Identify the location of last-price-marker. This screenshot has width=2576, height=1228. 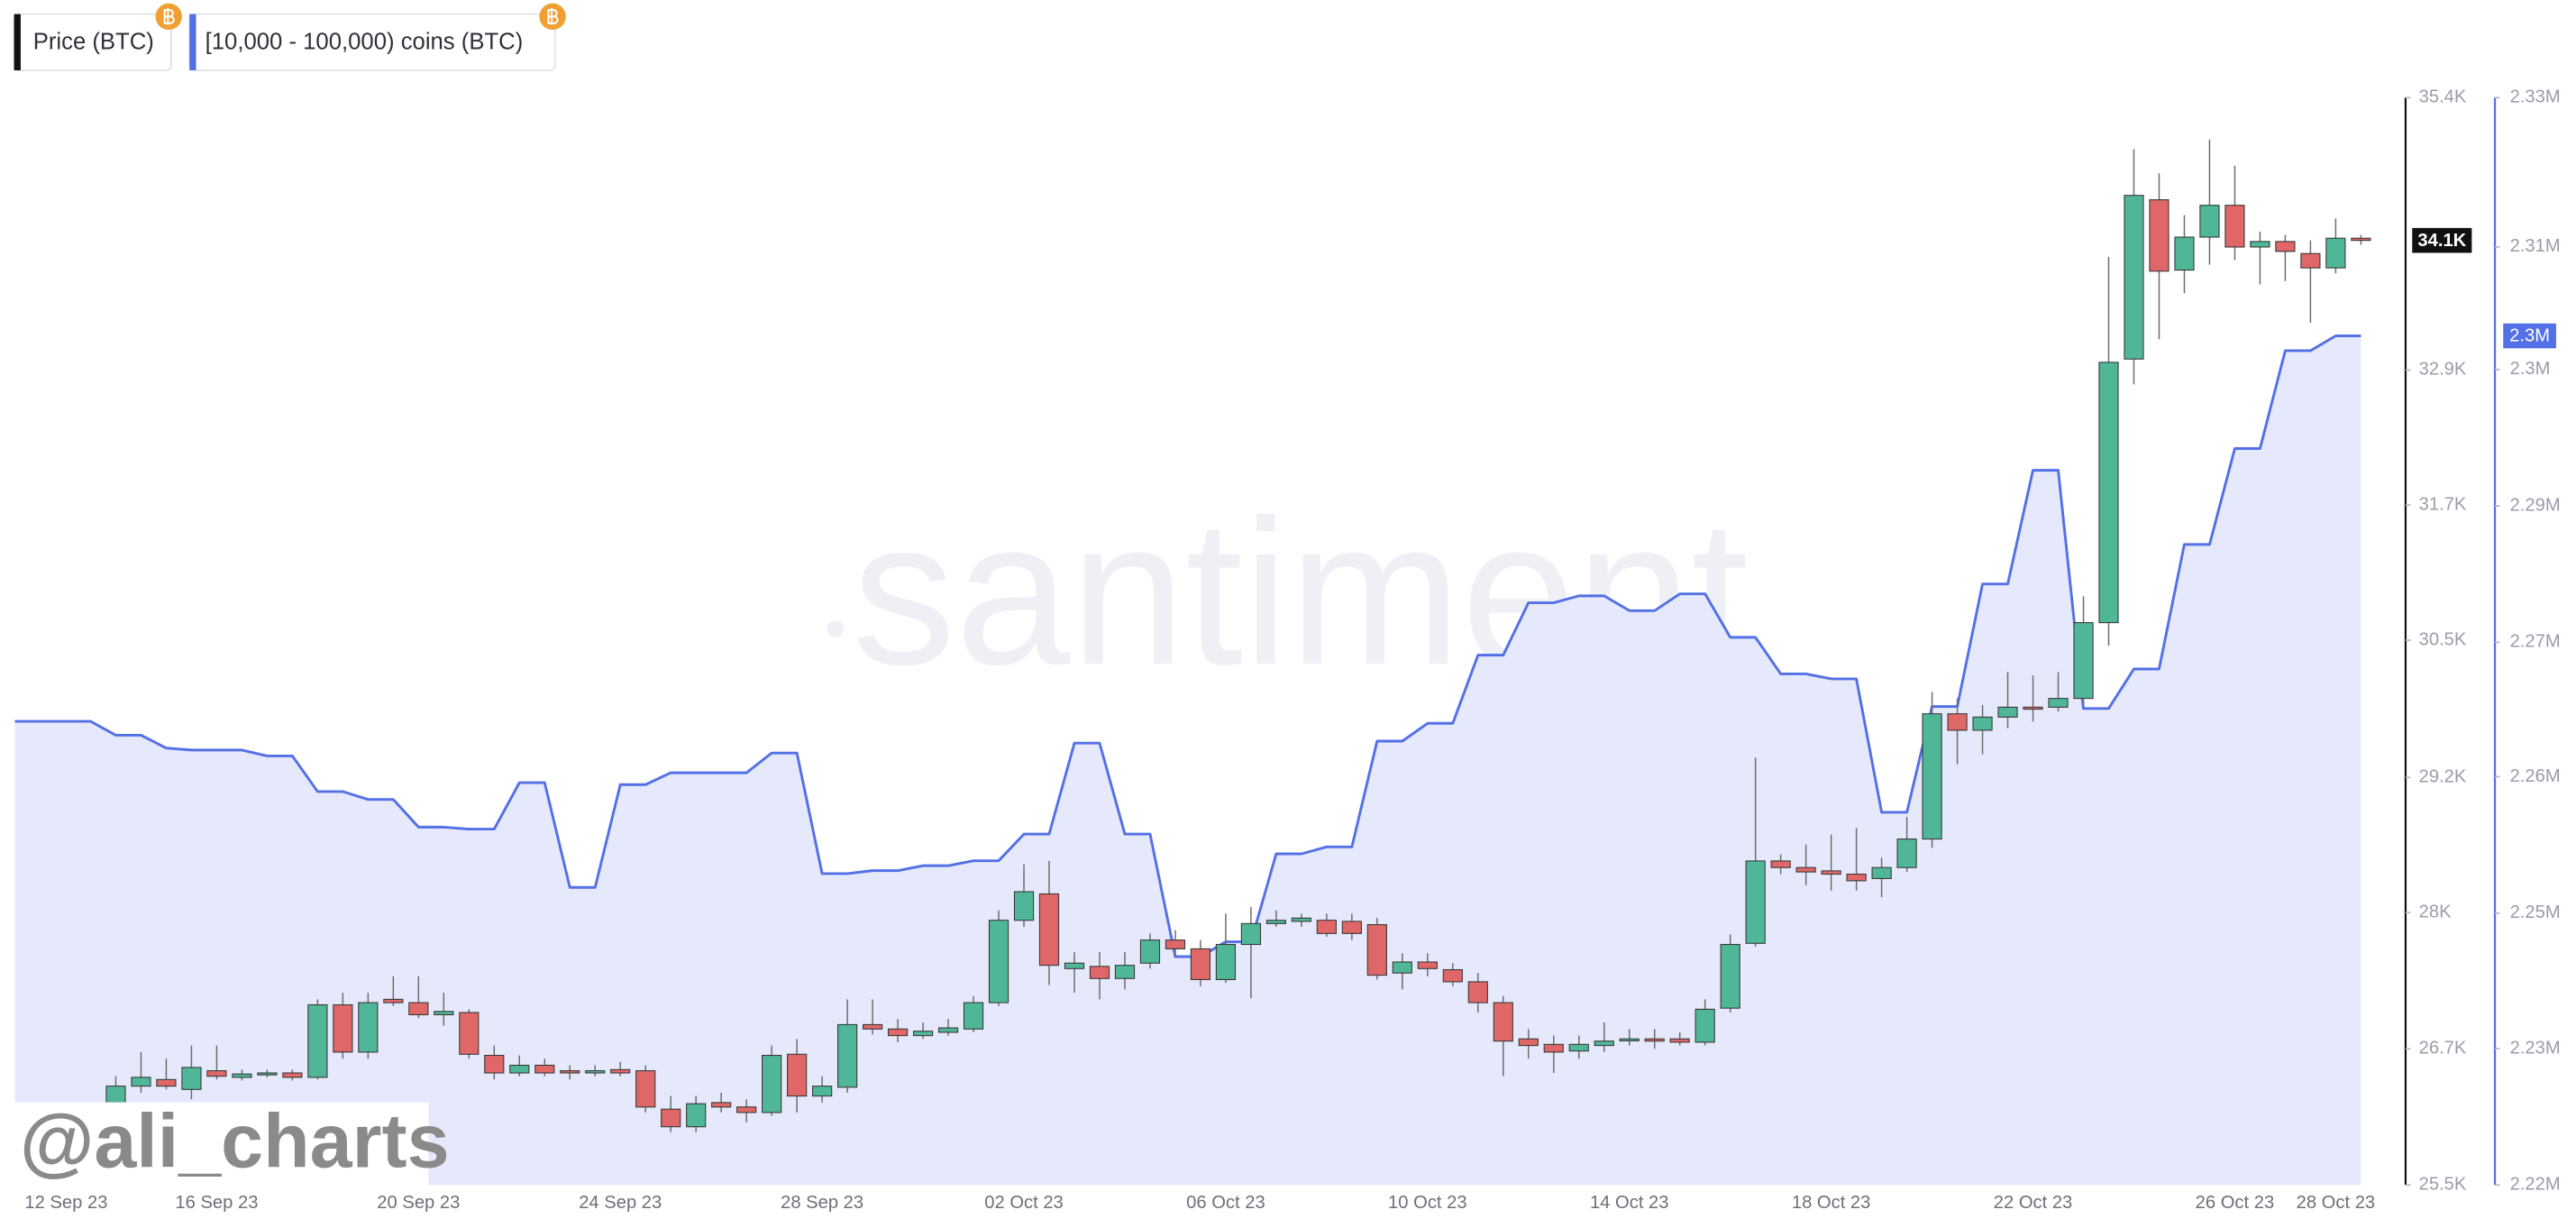
(2442, 240).